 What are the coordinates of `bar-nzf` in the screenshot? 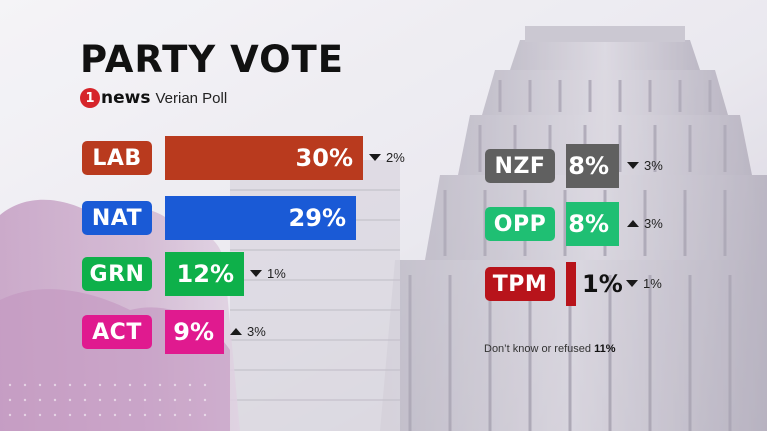 It's located at (592, 166).